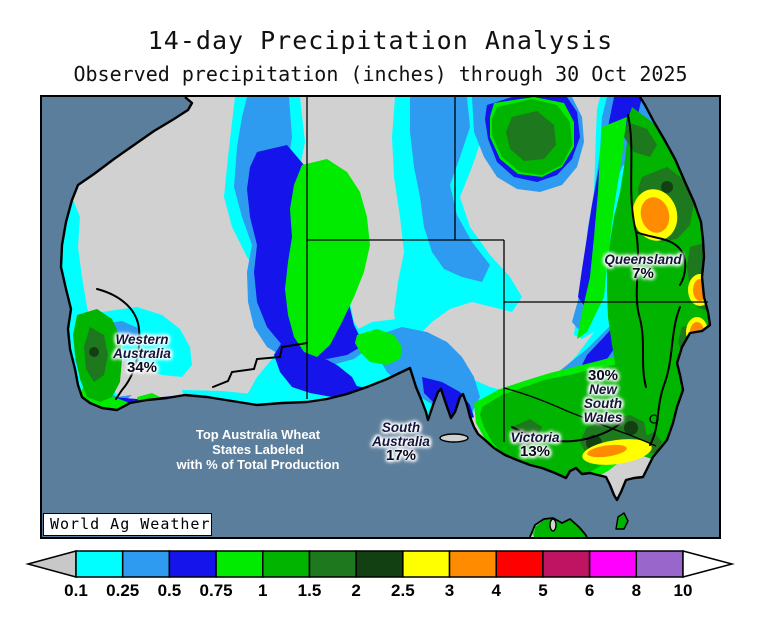  Describe the element at coordinates (355, 590) in the screenshot. I see `colorbar-tick: 2` at that location.